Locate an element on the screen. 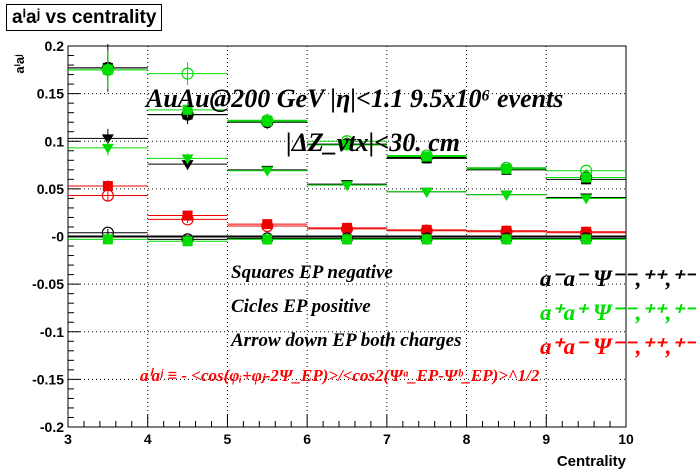 The image size is (696, 474). x-axis-label: Centrality is located at coordinates (591, 461).